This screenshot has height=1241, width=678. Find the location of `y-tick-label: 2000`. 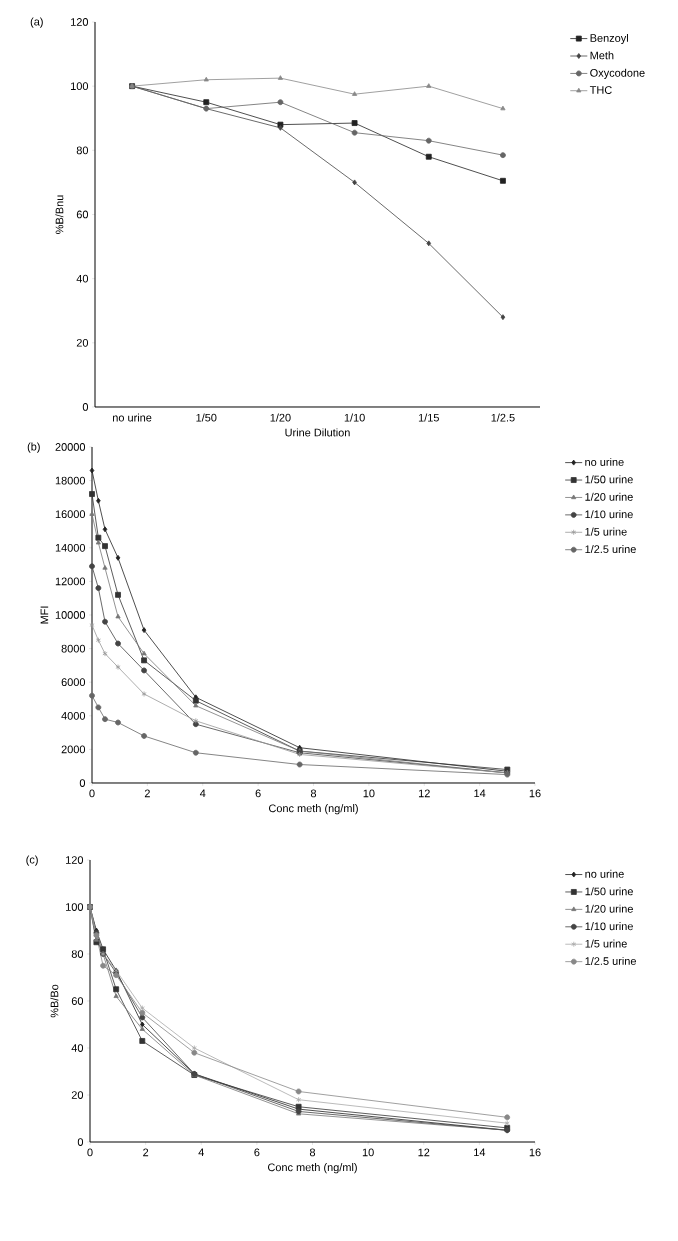

y-tick-label: 2000 is located at coordinates (73, 749).